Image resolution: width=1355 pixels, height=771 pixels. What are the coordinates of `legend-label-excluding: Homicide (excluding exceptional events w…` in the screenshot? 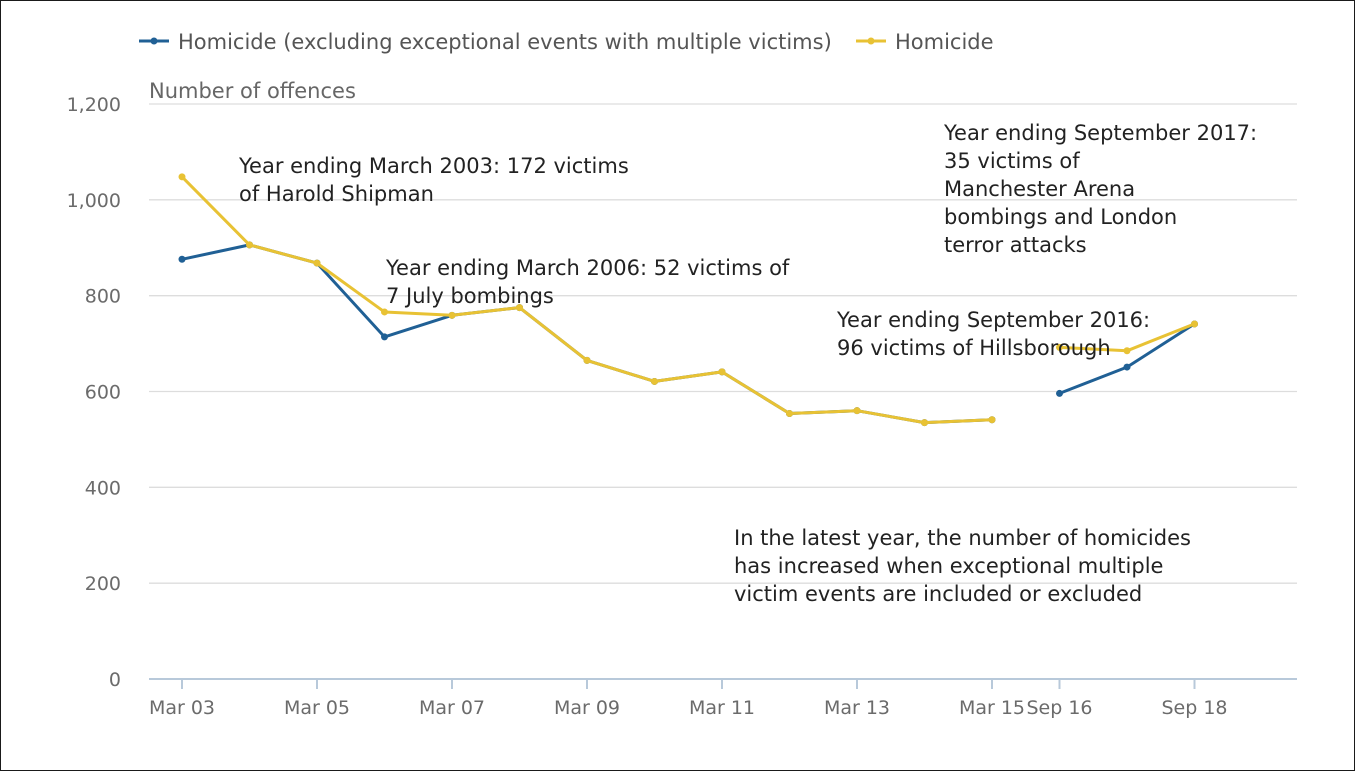 It's located at (505, 42).